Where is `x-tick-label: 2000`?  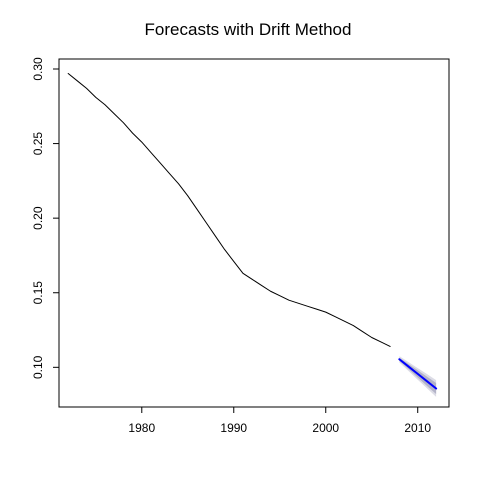 x-tick-label: 2000 is located at coordinates (325, 428).